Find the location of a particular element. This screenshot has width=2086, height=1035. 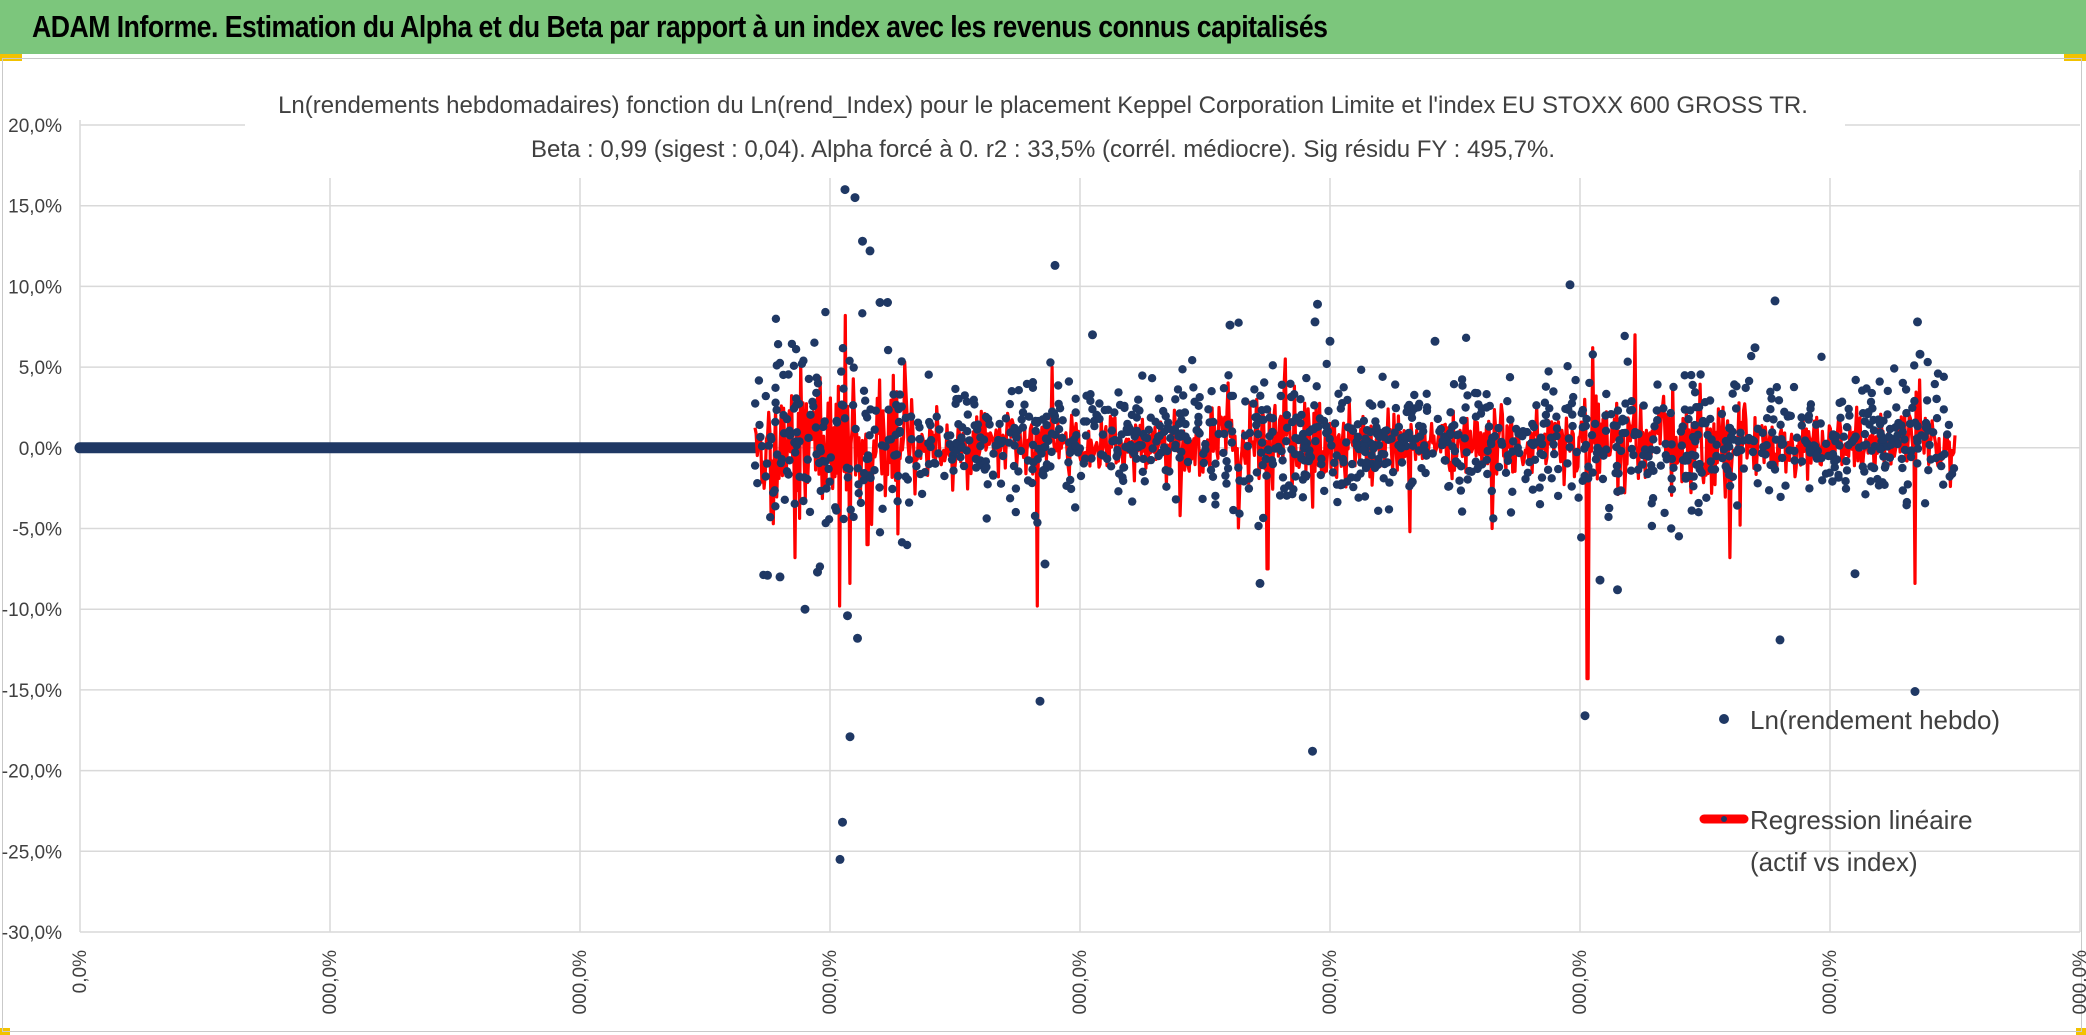

y-tick-label: 5,0% is located at coordinates (40, 368).